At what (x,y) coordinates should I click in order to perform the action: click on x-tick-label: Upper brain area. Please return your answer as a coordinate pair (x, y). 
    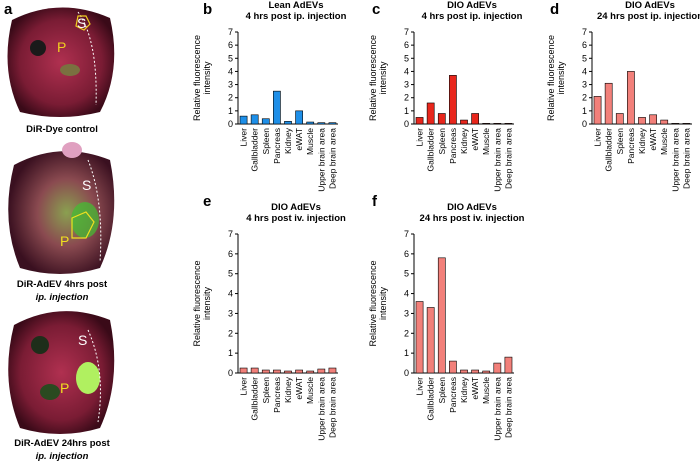
    Looking at the image, I should click on (321, 409).